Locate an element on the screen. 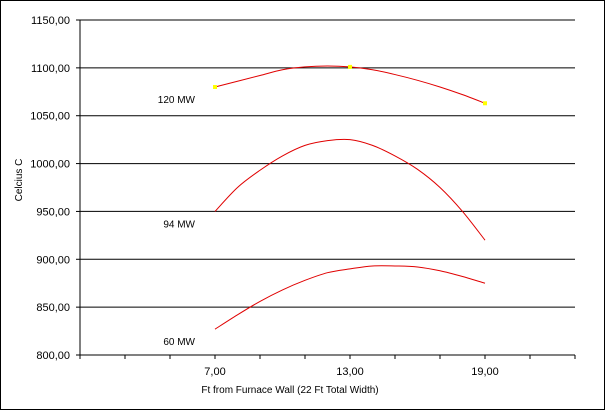  y-tick-label-2: 900,00 is located at coordinates (53, 260).